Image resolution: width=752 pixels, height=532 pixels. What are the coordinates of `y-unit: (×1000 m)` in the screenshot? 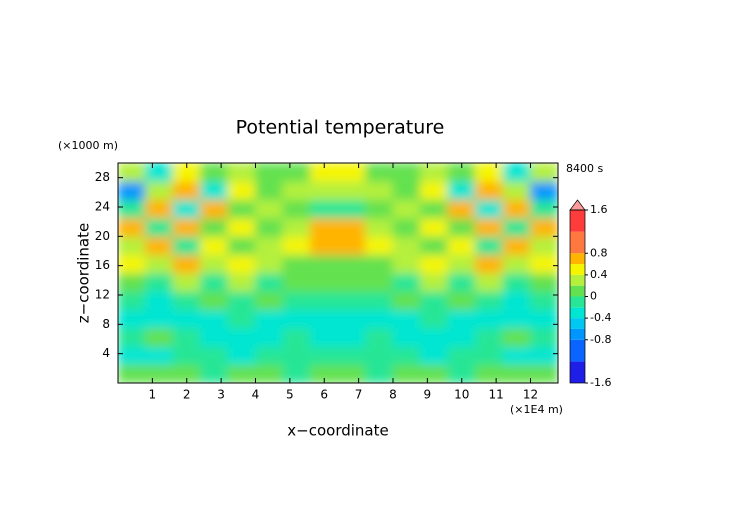 It's located at (88, 145).